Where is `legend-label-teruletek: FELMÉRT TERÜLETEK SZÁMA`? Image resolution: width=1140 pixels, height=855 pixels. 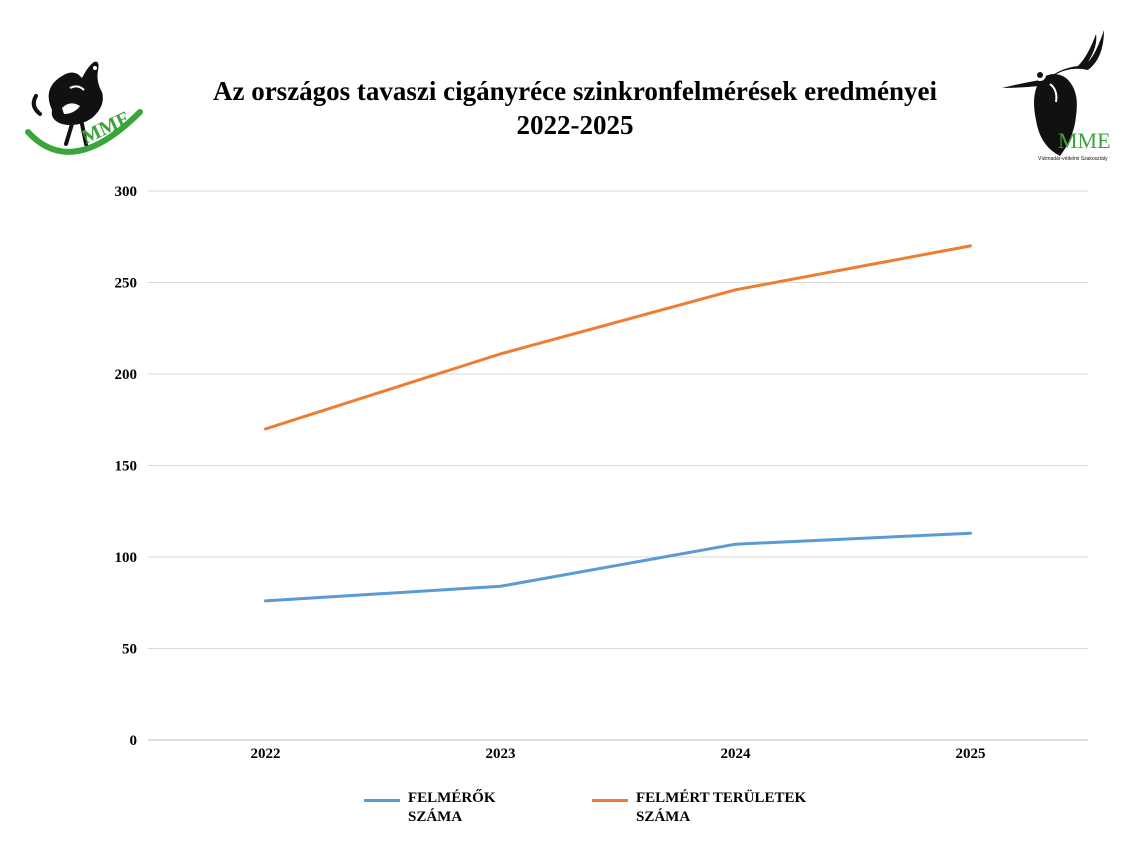 legend-label-teruletek: FELMÉRT TERÜLETEK SZÁMA is located at coordinates (721, 807).